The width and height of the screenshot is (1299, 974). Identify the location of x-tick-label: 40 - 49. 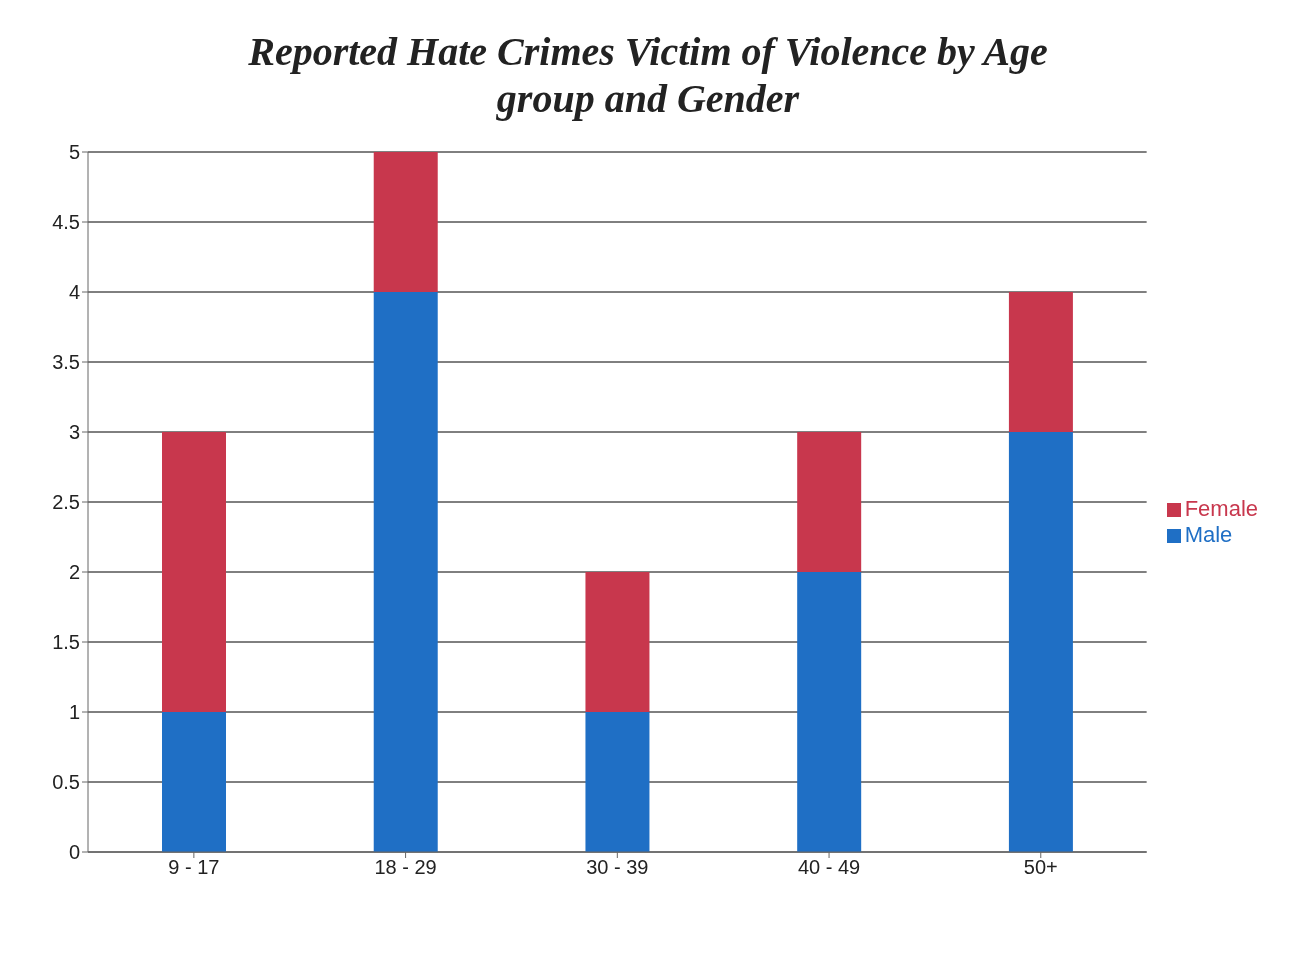
(829, 867).